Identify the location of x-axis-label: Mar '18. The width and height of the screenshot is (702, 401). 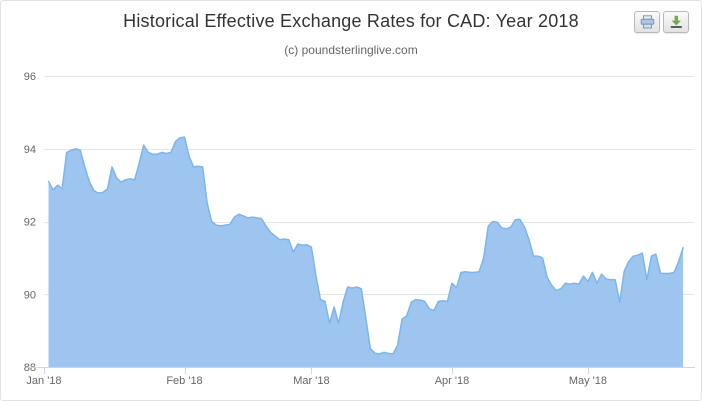
(311, 381).